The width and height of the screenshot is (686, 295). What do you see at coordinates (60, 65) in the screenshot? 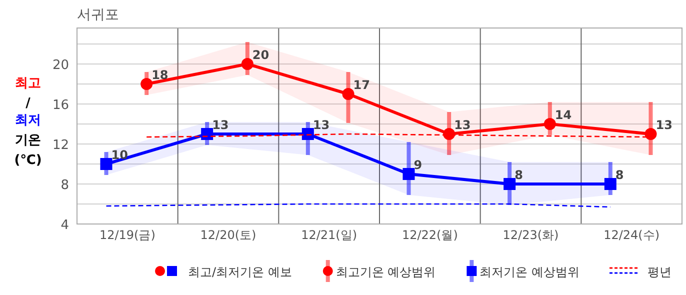
I see `y-tick-label: 20` at bounding box center [60, 65].